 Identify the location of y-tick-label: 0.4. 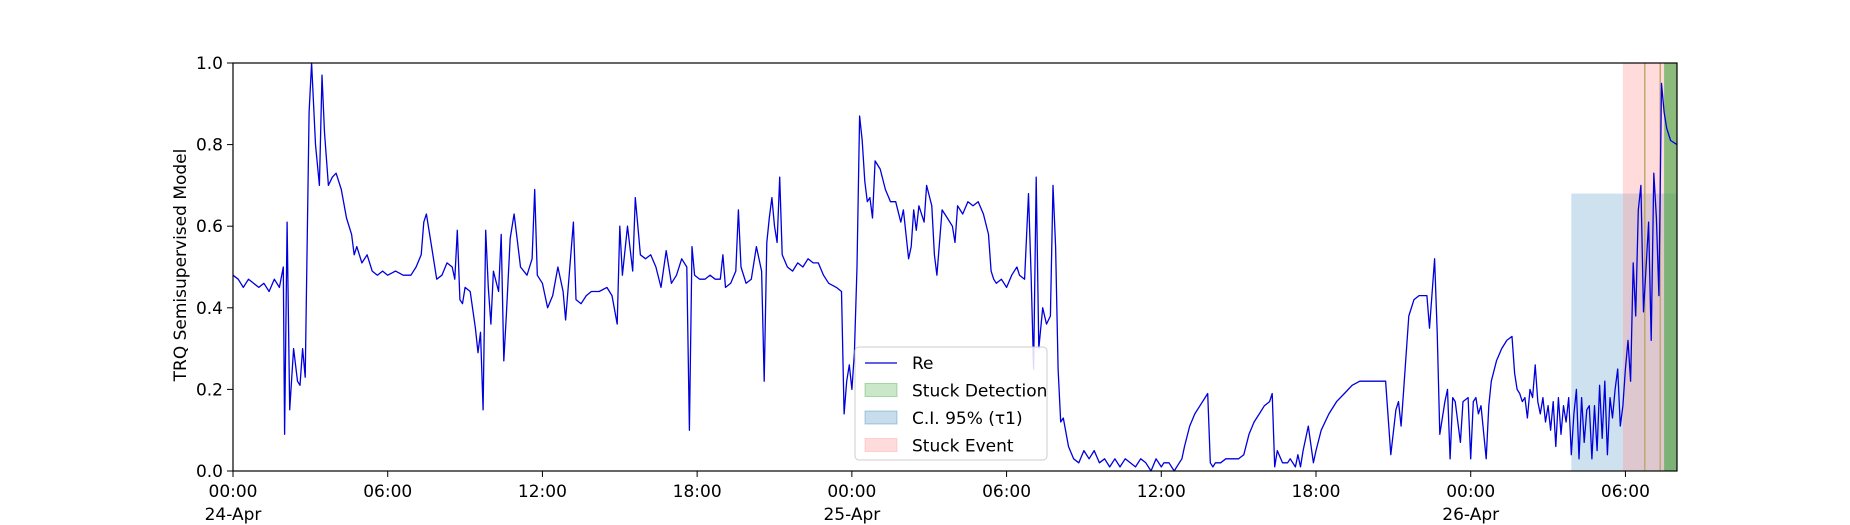
(209, 309).